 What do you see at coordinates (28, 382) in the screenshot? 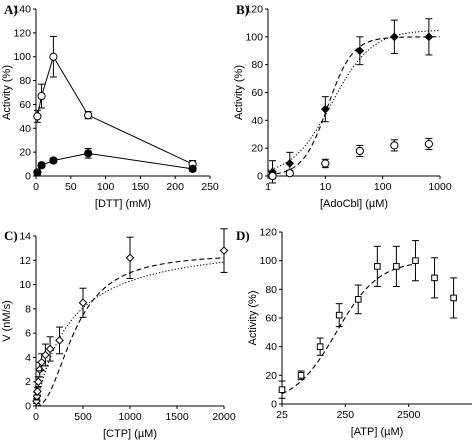
I see `y-tick-label: 2` at bounding box center [28, 382].